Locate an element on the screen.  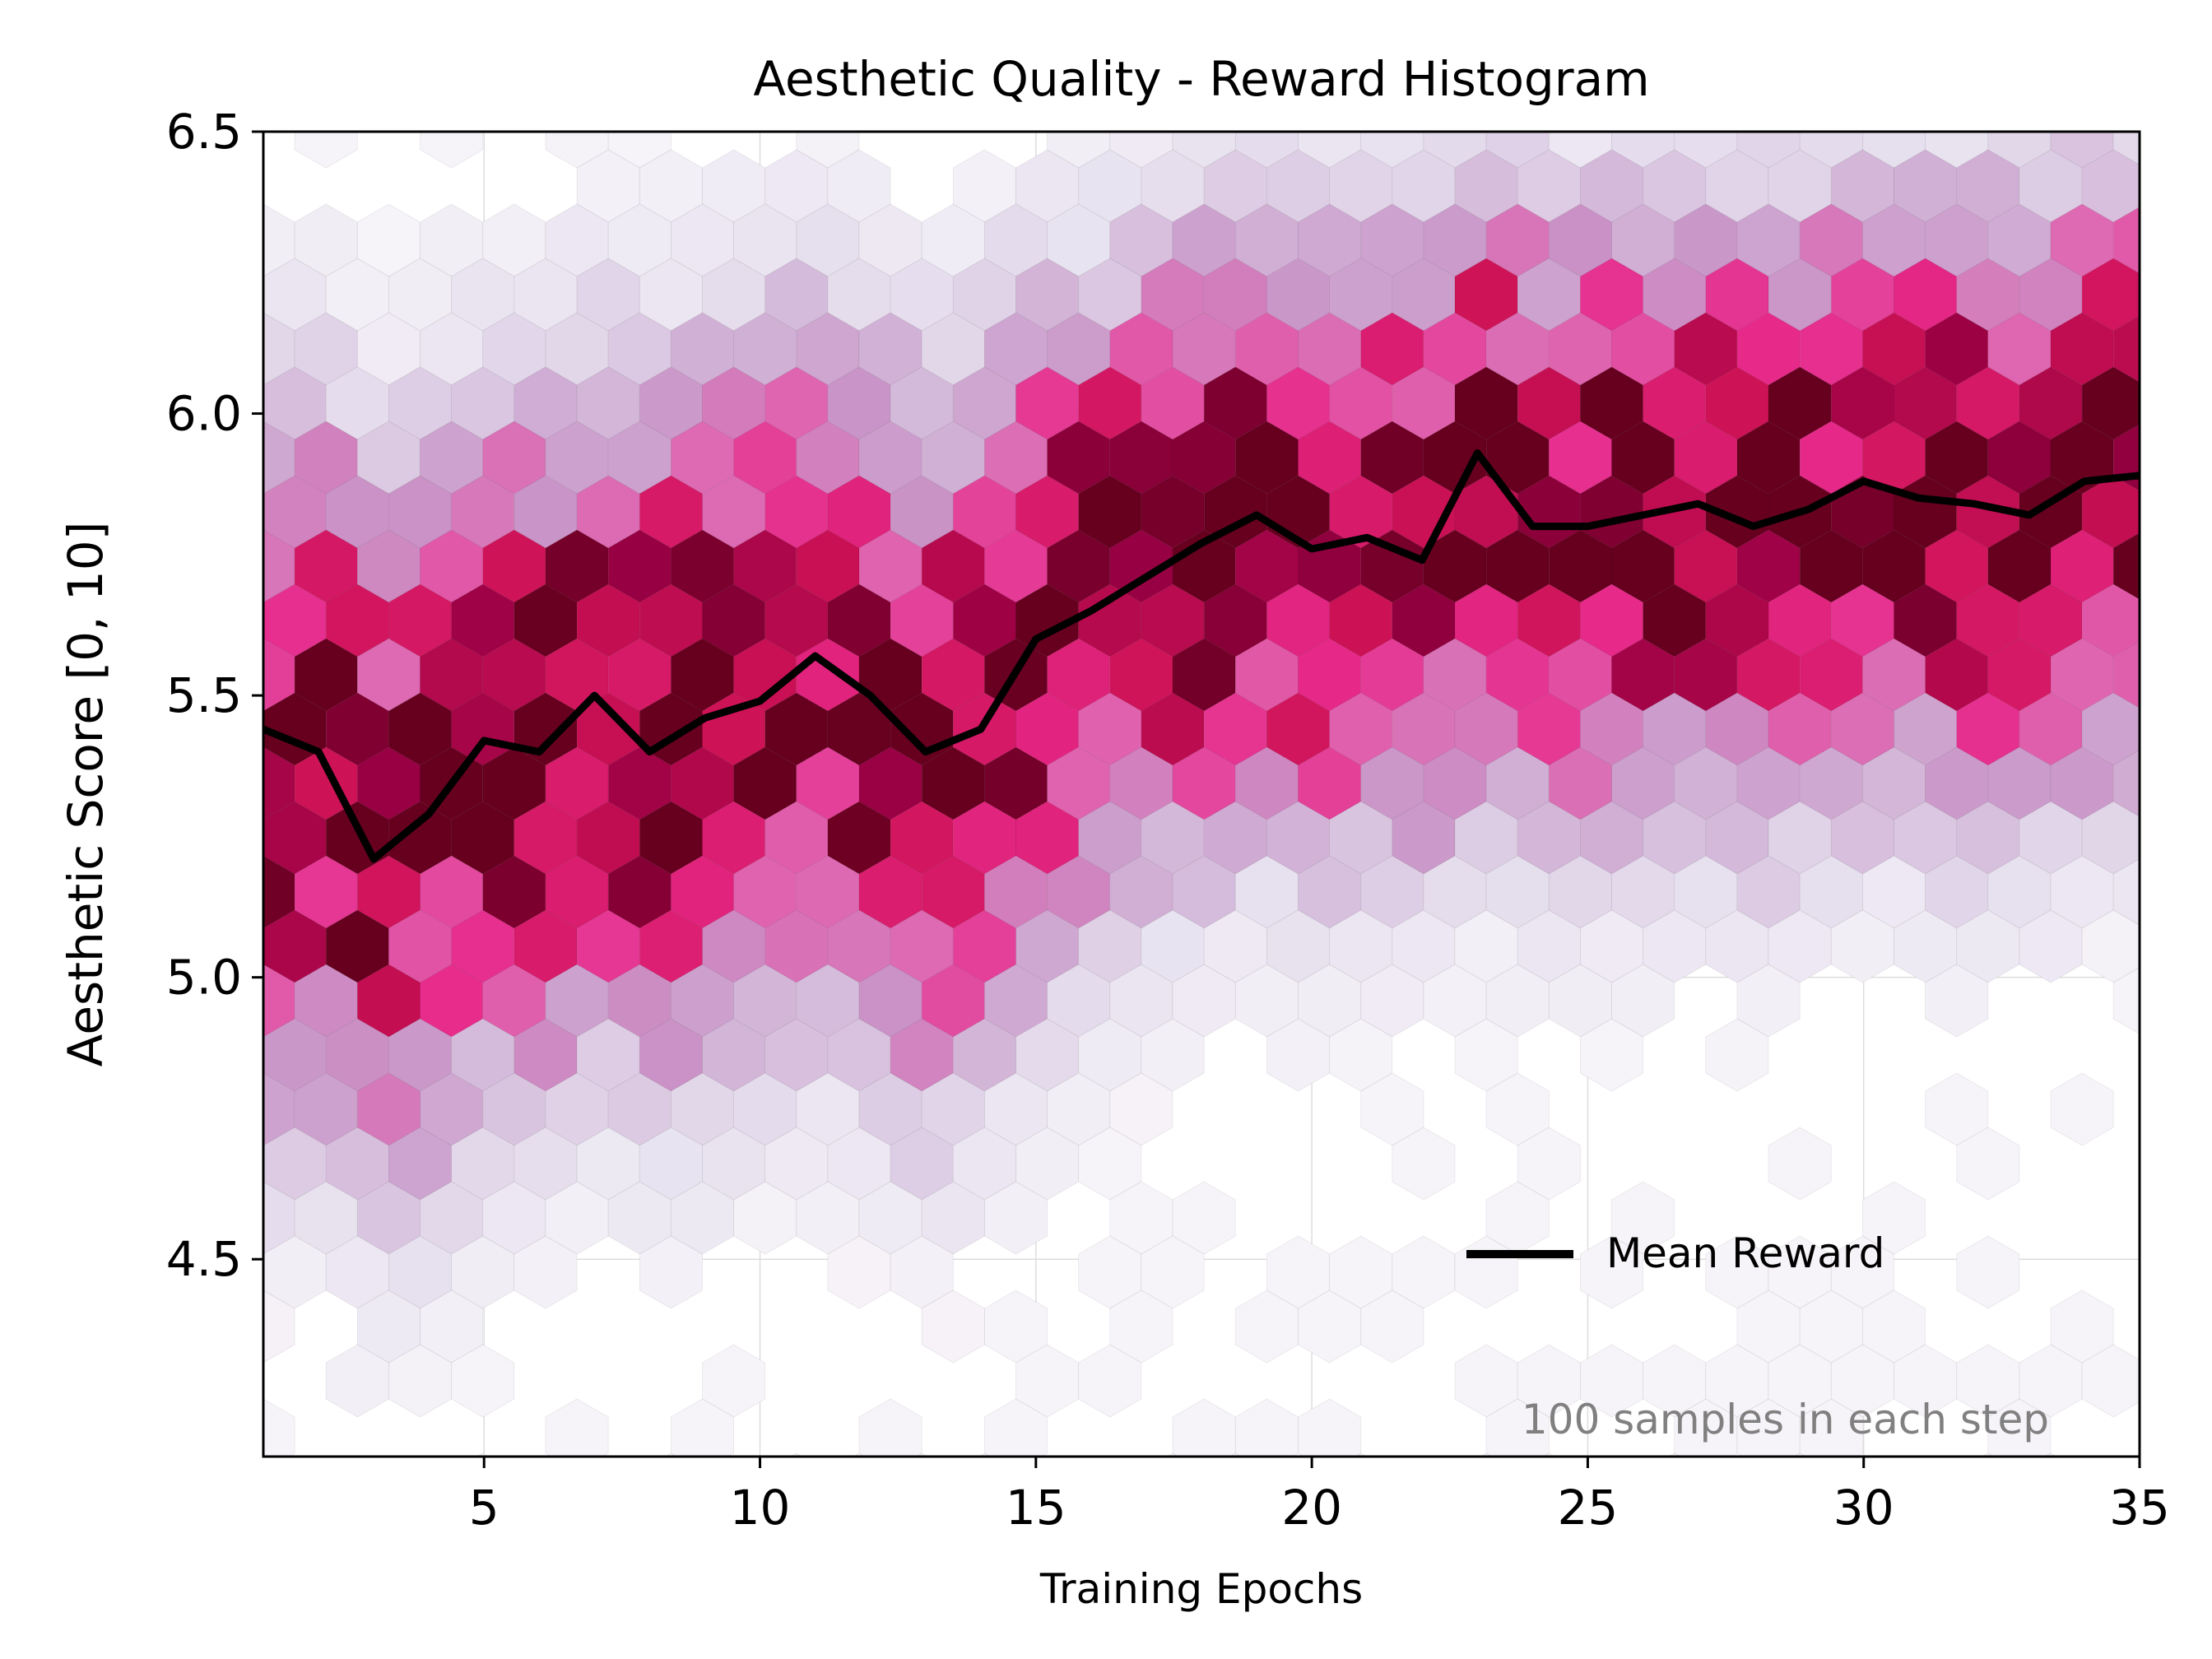
samples-annotation: 100 samples in each step is located at coordinates (1785, 1419).